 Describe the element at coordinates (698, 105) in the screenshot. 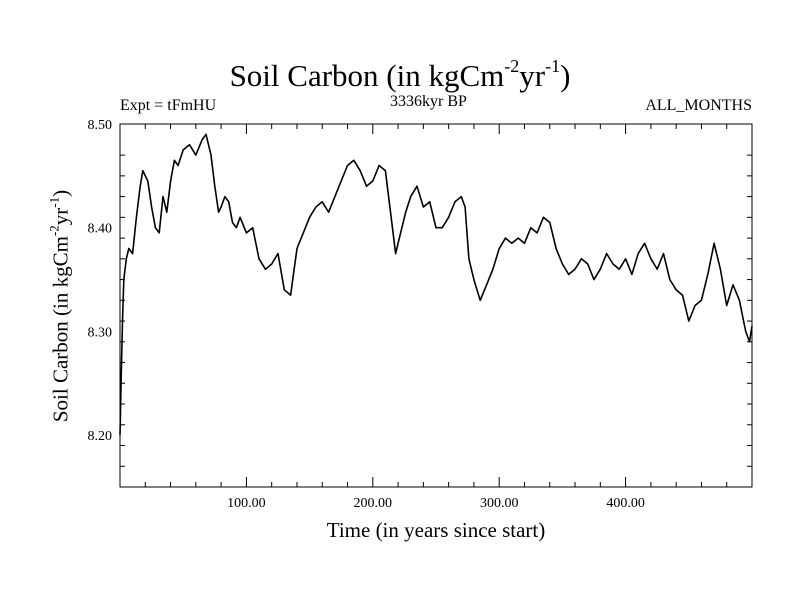

I see `months-label: ALL_MONTHS` at that location.